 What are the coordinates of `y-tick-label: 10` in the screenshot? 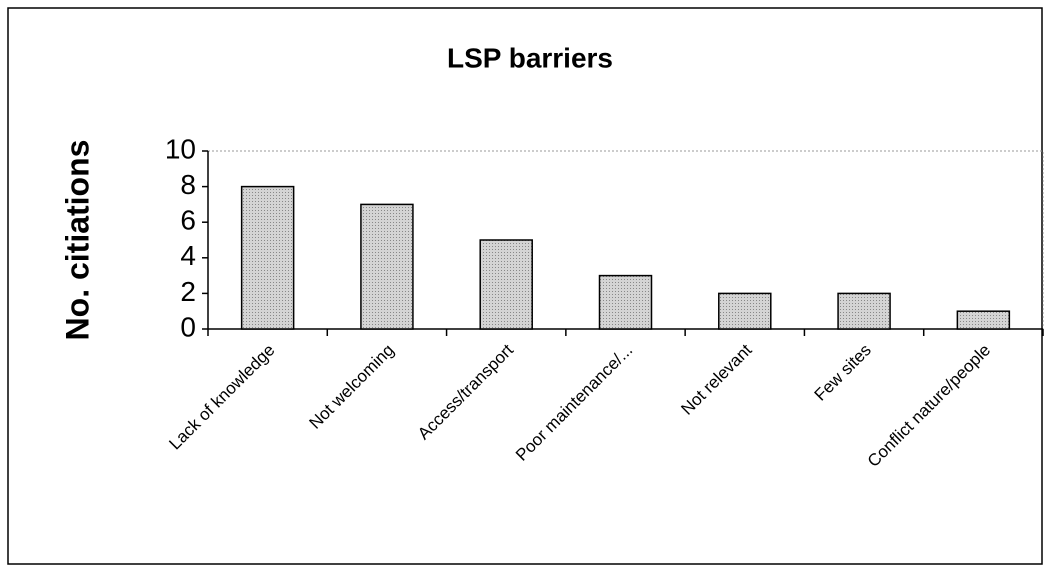 It's located at (180, 148).